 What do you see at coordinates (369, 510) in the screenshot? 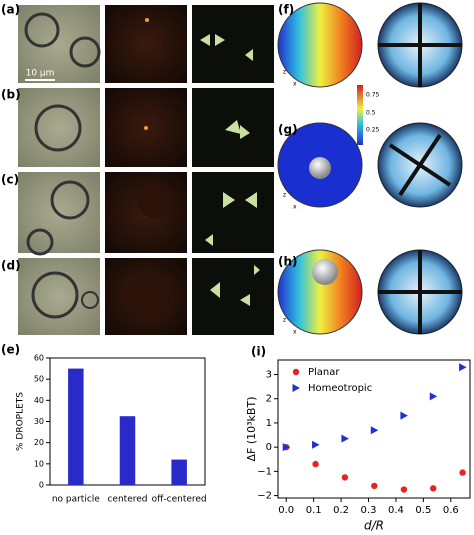
I see `x-tick-label: 0.3` at bounding box center [369, 510].